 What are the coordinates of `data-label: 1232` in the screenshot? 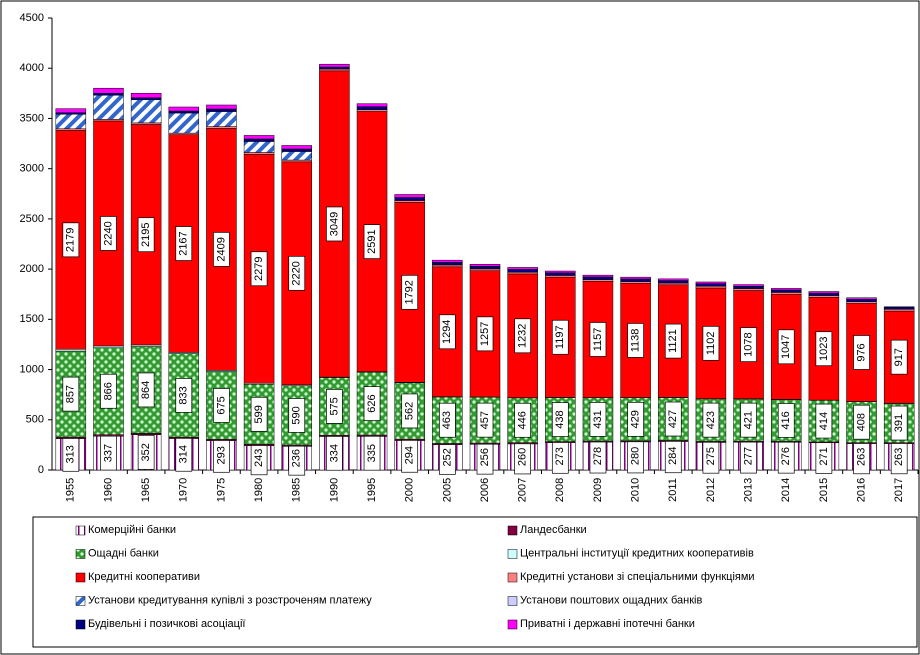 It's located at (523, 336).